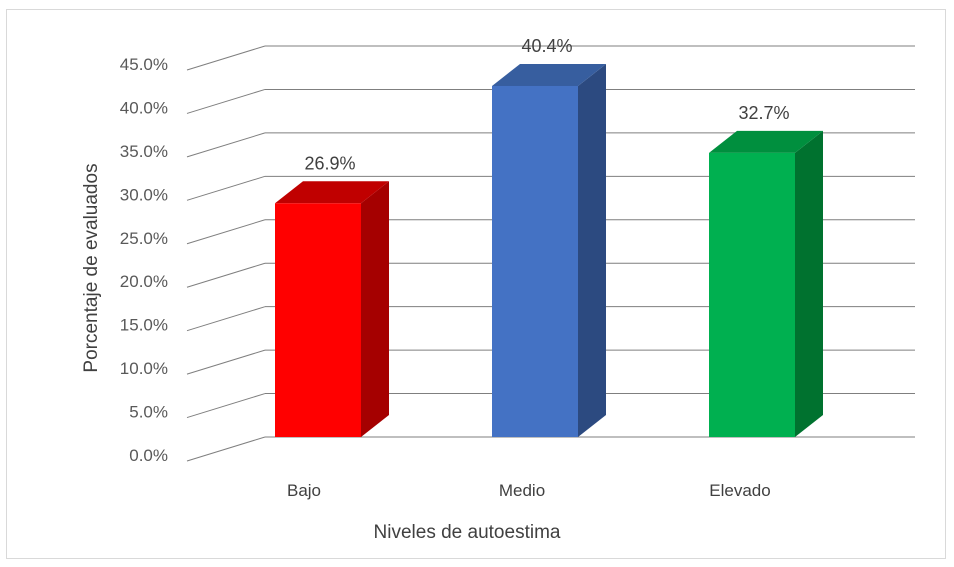 The width and height of the screenshot is (954, 567). What do you see at coordinates (148, 412) in the screenshot?
I see `y-tick-label: 5.0%` at bounding box center [148, 412].